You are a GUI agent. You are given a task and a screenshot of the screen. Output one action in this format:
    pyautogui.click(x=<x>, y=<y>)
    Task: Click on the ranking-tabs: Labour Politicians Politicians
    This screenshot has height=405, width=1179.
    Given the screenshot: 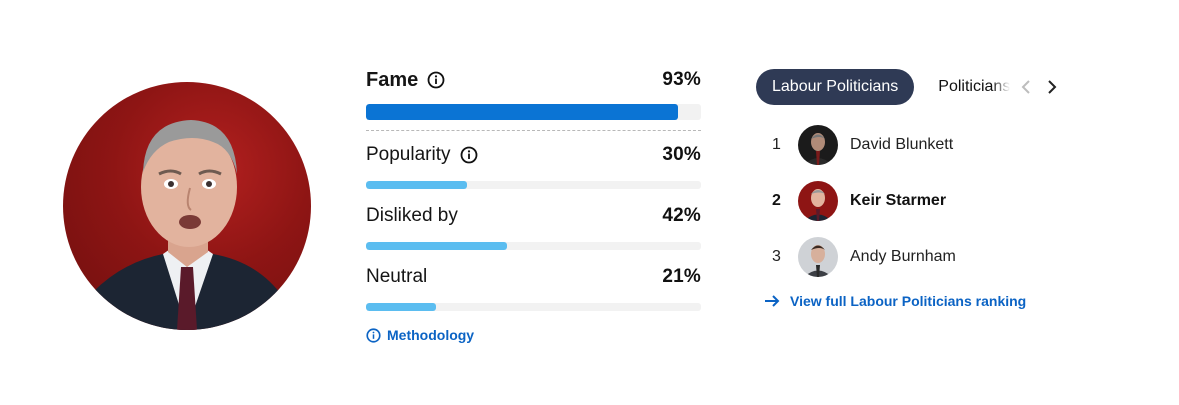 What is the action you would take?
    pyautogui.click(x=921, y=87)
    